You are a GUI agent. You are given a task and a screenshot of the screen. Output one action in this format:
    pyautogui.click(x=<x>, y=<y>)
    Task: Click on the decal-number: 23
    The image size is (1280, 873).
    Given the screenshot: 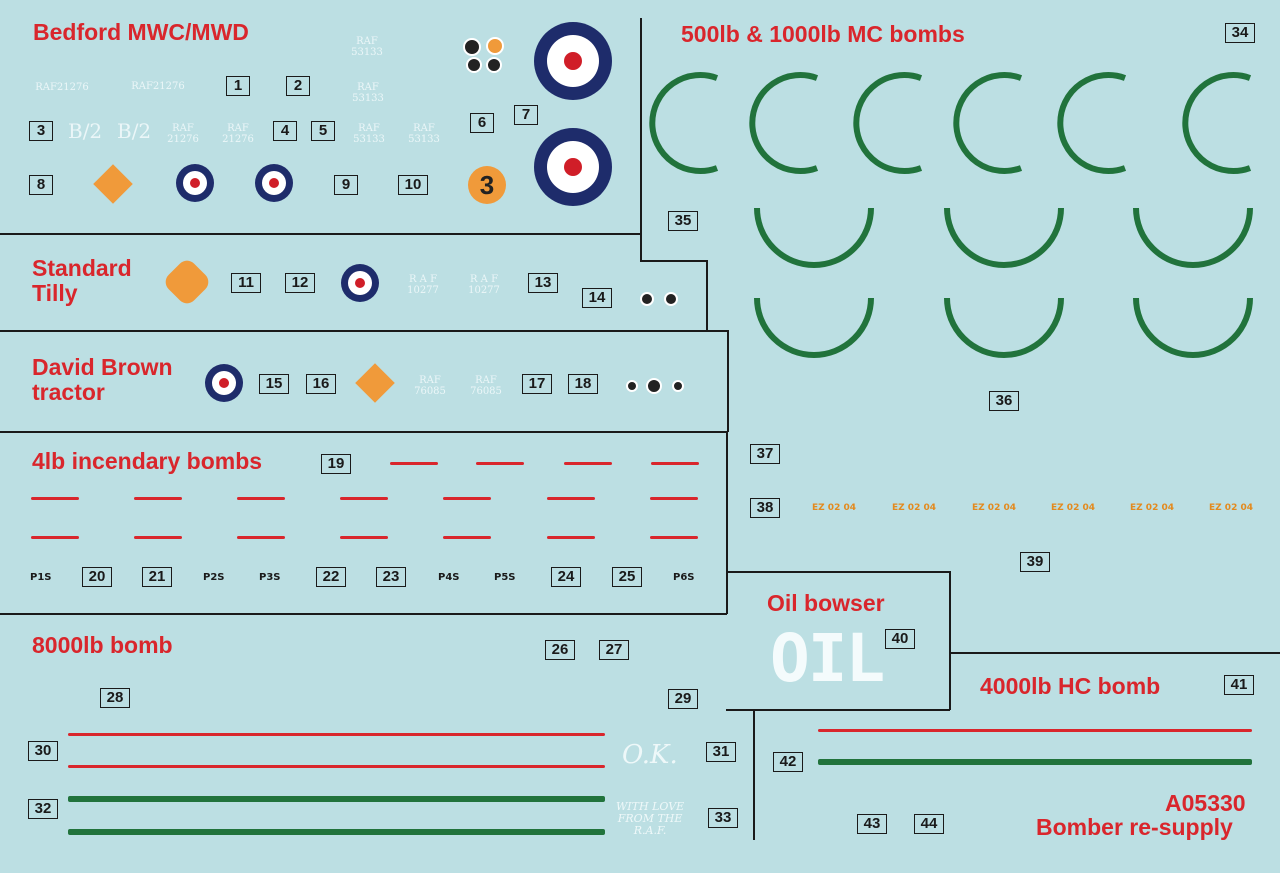 What is the action you would take?
    pyautogui.click(x=391, y=577)
    